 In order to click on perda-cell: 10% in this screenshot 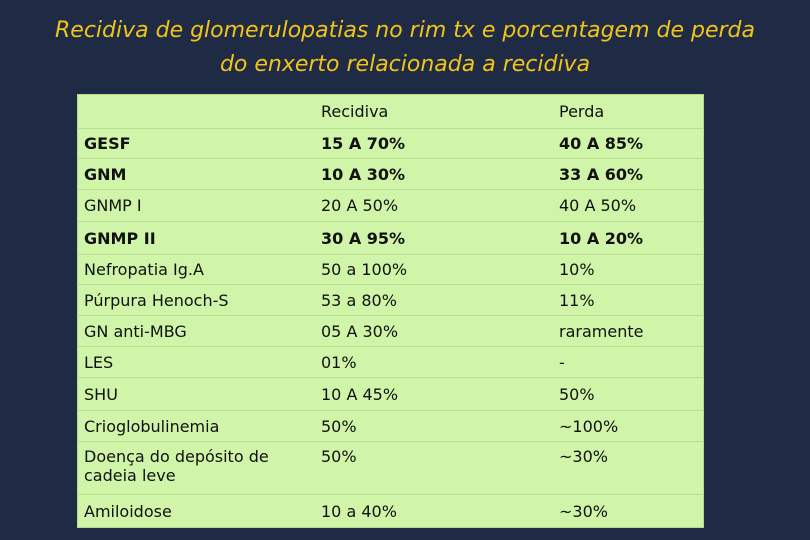, I will do `click(577, 269)`.